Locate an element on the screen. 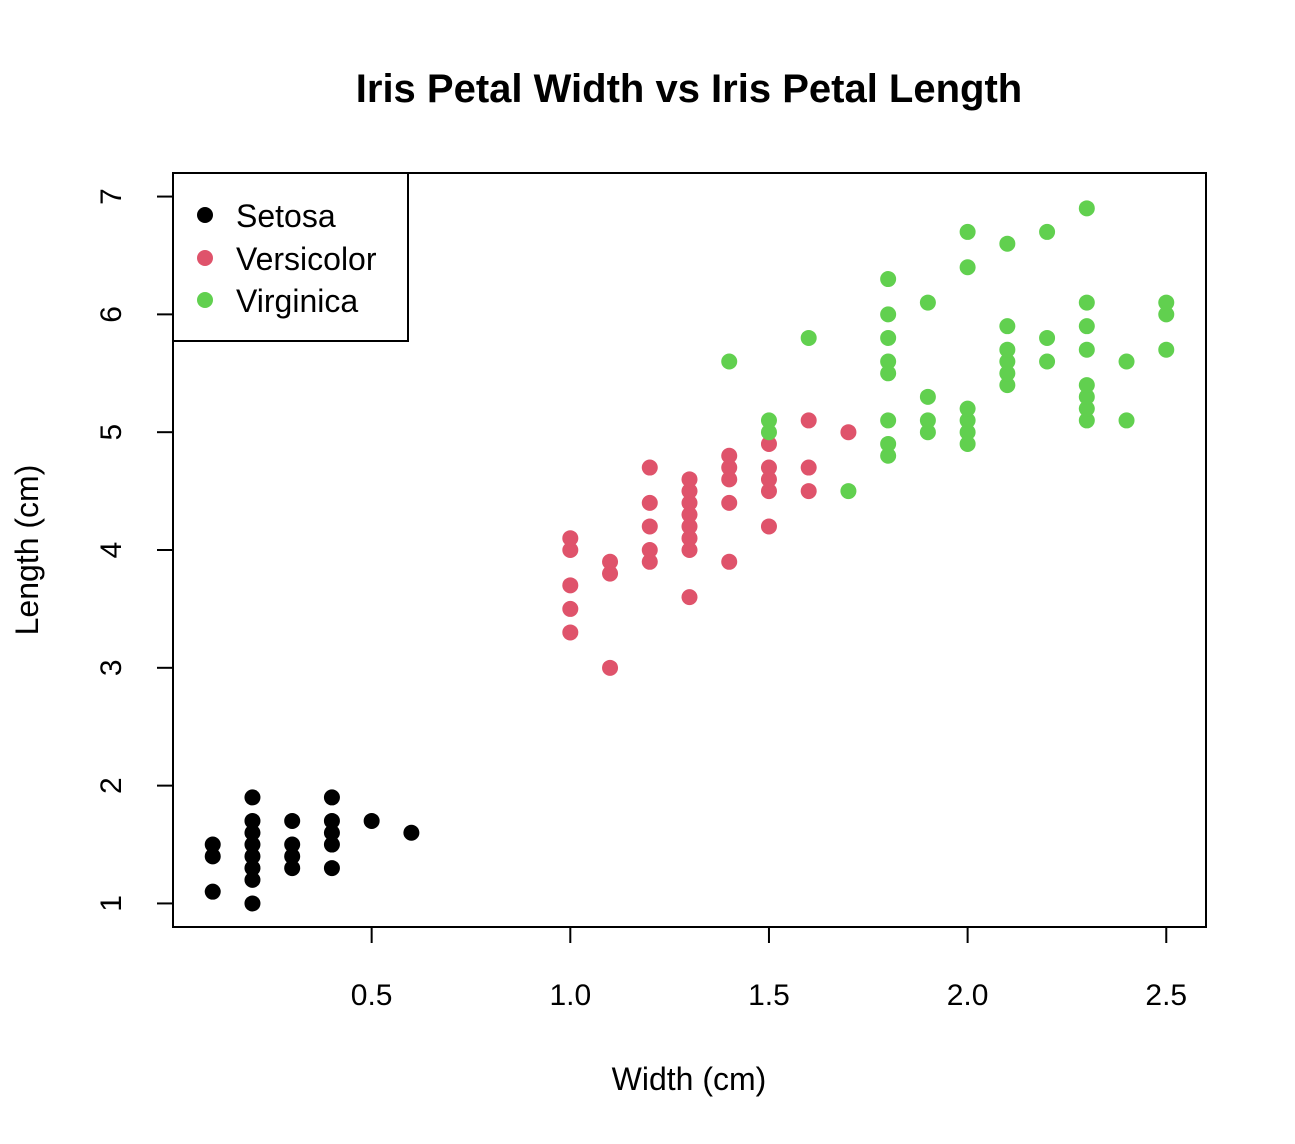  legend-marker-setosa is located at coordinates (205, 215).